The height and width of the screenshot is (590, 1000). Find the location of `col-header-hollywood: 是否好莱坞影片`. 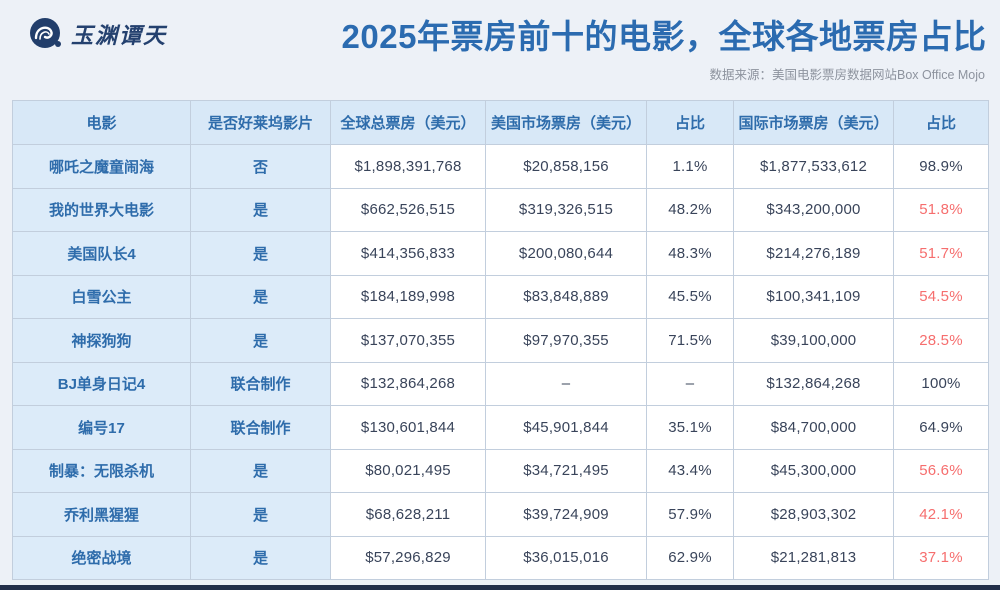

col-header-hollywood: 是否好莱坞影片 is located at coordinates (260, 122).